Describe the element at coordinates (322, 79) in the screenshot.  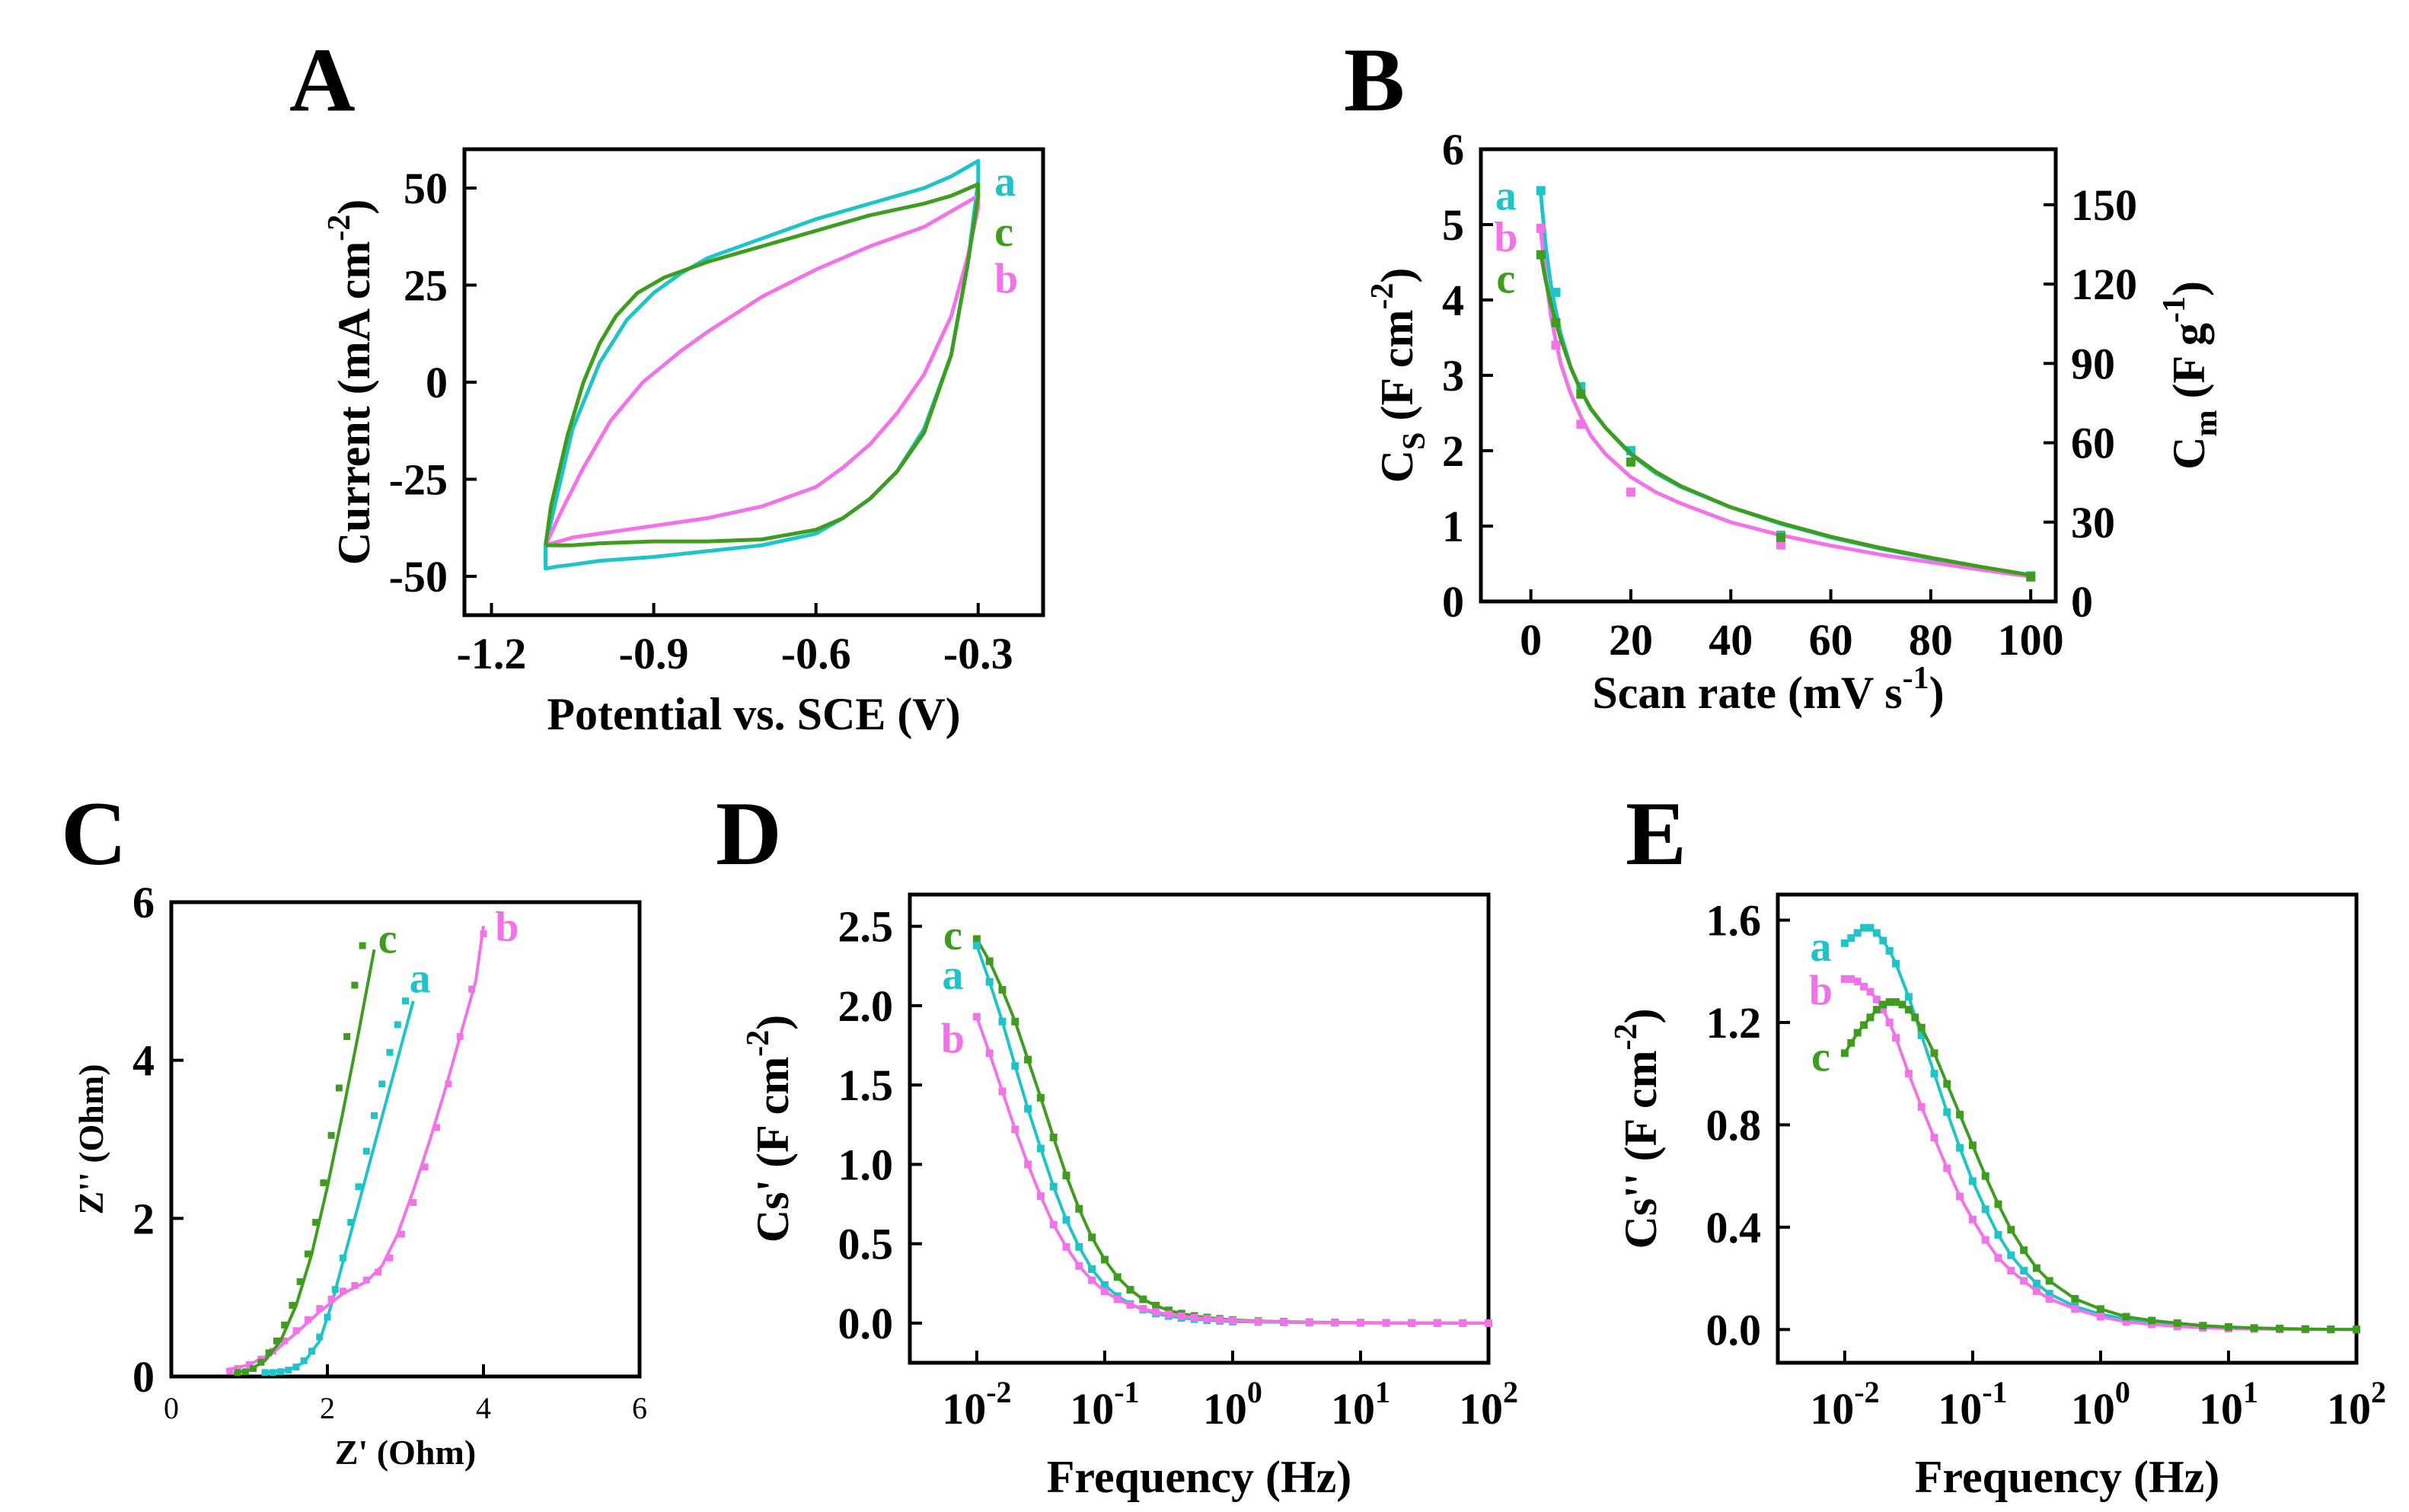
I see `panel-letter-a: A` at that location.